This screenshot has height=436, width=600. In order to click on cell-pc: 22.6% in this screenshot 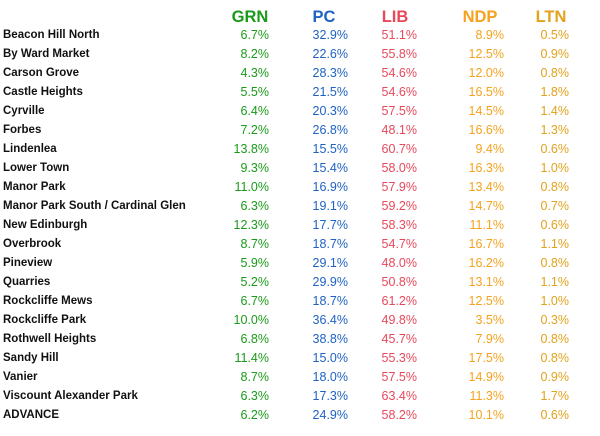, I will do `click(330, 54)`.